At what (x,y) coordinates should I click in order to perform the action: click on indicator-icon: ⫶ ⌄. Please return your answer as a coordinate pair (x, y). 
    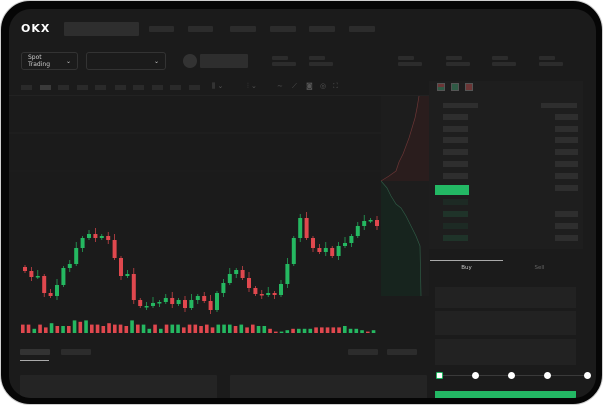
    Looking at the image, I should click on (252, 86).